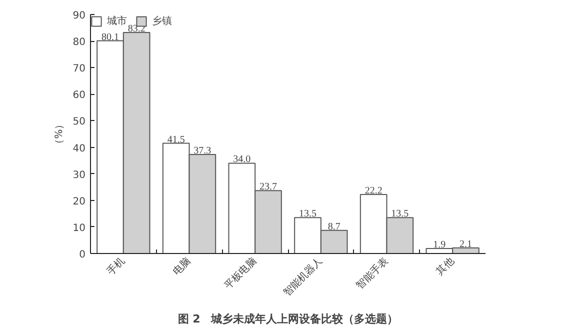  What do you see at coordinates (268, 187) in the screenshot?
I see `data-label: 23.7` at bounding box center [268, 187].